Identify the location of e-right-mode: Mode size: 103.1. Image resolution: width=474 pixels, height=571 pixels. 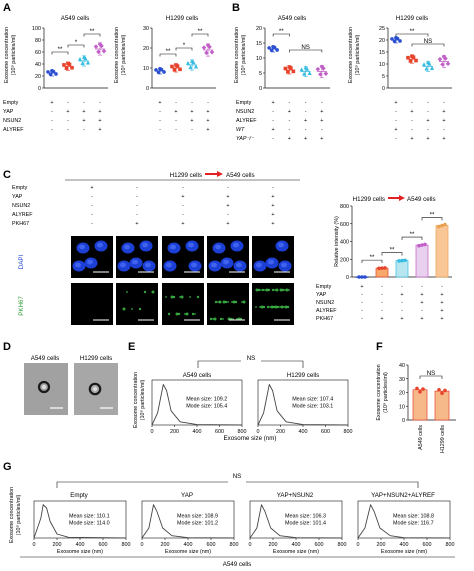
(312, 406).